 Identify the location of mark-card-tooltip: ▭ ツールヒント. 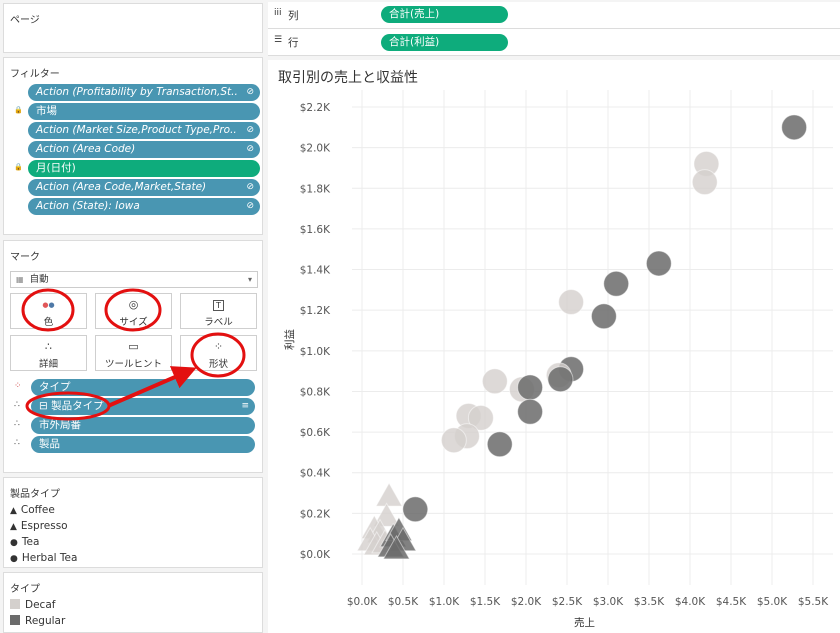
(133, 353).